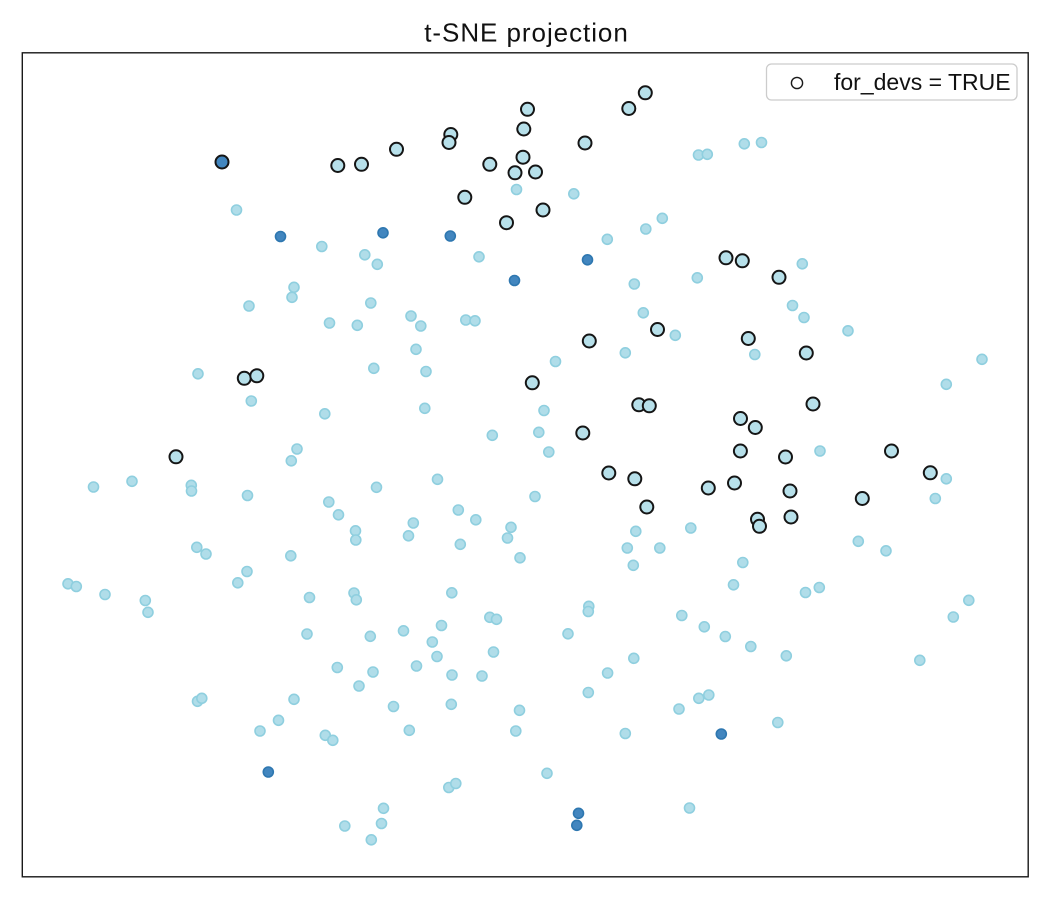  What do you see at coordinates (526, 33) in the screenshot?
I see `svg-text: t-SNE projection` at bounding box center [526, 33].